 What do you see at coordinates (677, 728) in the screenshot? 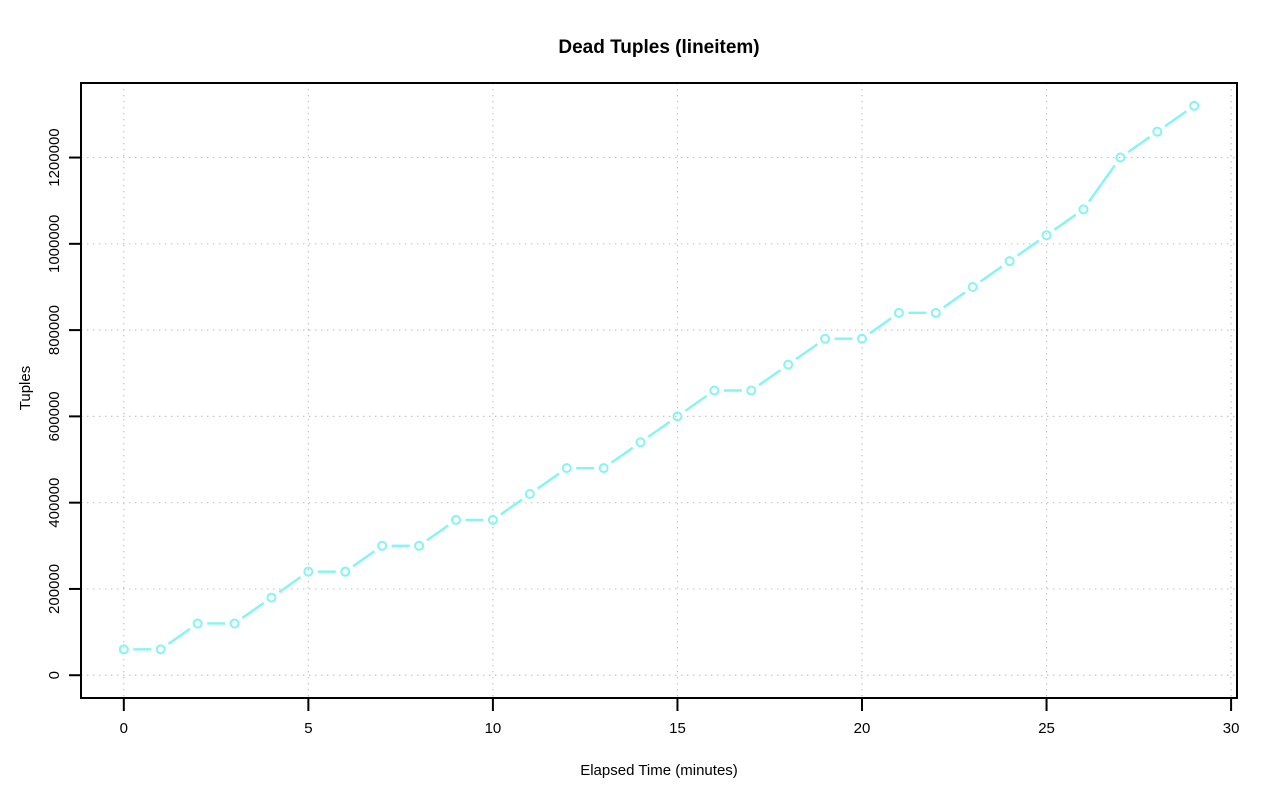
I see `x-tick-label: 15` at bounding box center [677, 728].